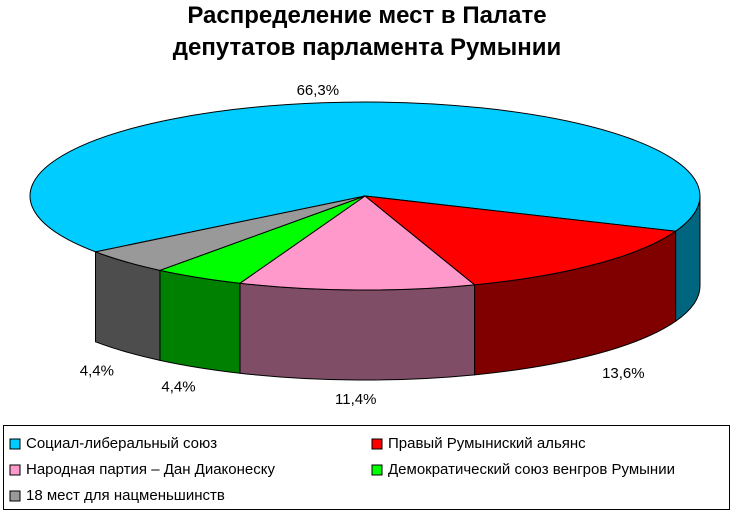 Image resolution: width=734 pixels, height=512 pixels. What do you see at coordinates (318, 90) in the screenshot?
I see `data-label: 66,3%` at bounding box center [318, 90].